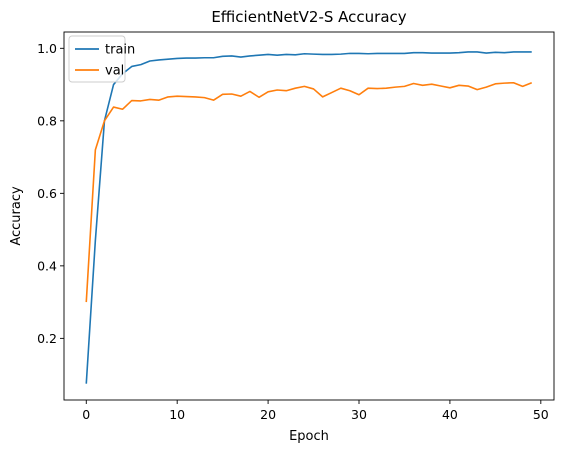 Image resolution: width=567 pixels, height=457 pixels. Describe the element at coordinates (86, 414) in the screenshot. I see `x-tick-label: 0` at that location.